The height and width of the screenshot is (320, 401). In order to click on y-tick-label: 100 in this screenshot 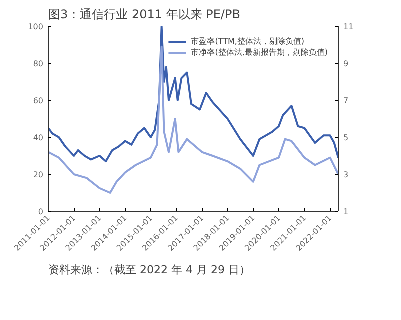, I will do `click(36, 27)`.